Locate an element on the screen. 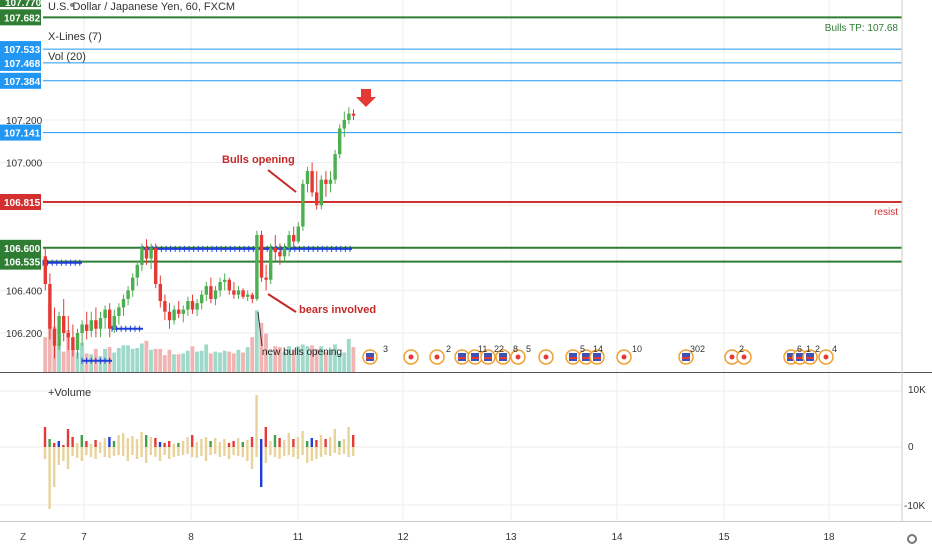 Image resolution: width=932 pixels, height=550 pixels. settings-gear-icon is located at coordinates (912, 539).